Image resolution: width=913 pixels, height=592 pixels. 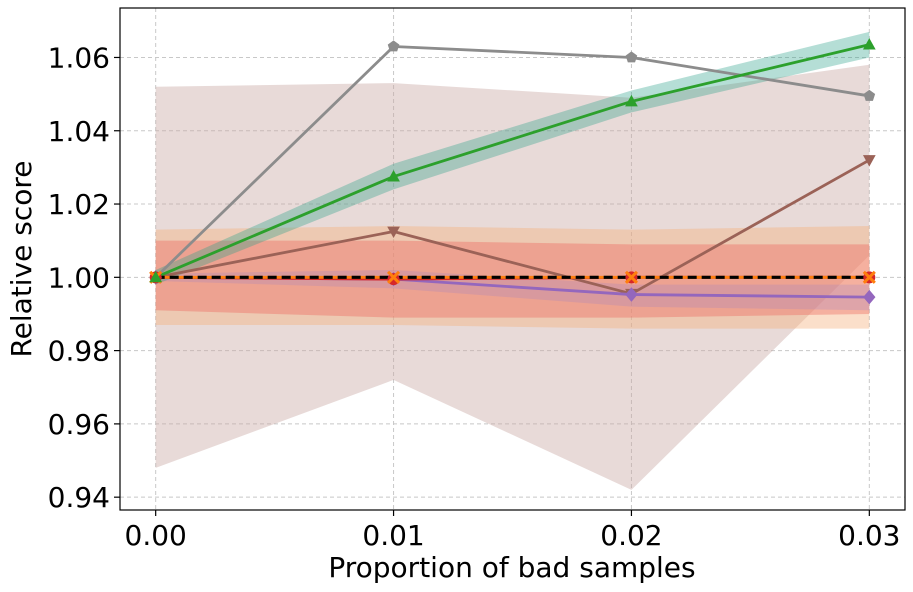 I want to click on y-axis-label: Relative score, so click(x=21, y=258).